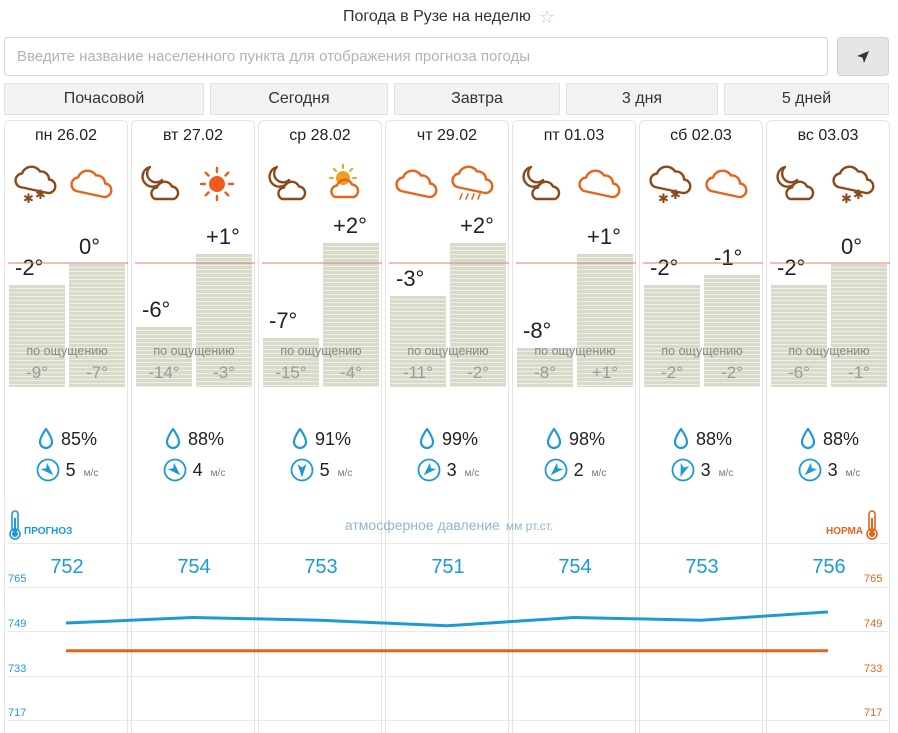 This screenshot has width=898, height=733. Describe the element at coordinates (224, 372) in the screenshot. I see `feels-like-day: -3°` at that location.